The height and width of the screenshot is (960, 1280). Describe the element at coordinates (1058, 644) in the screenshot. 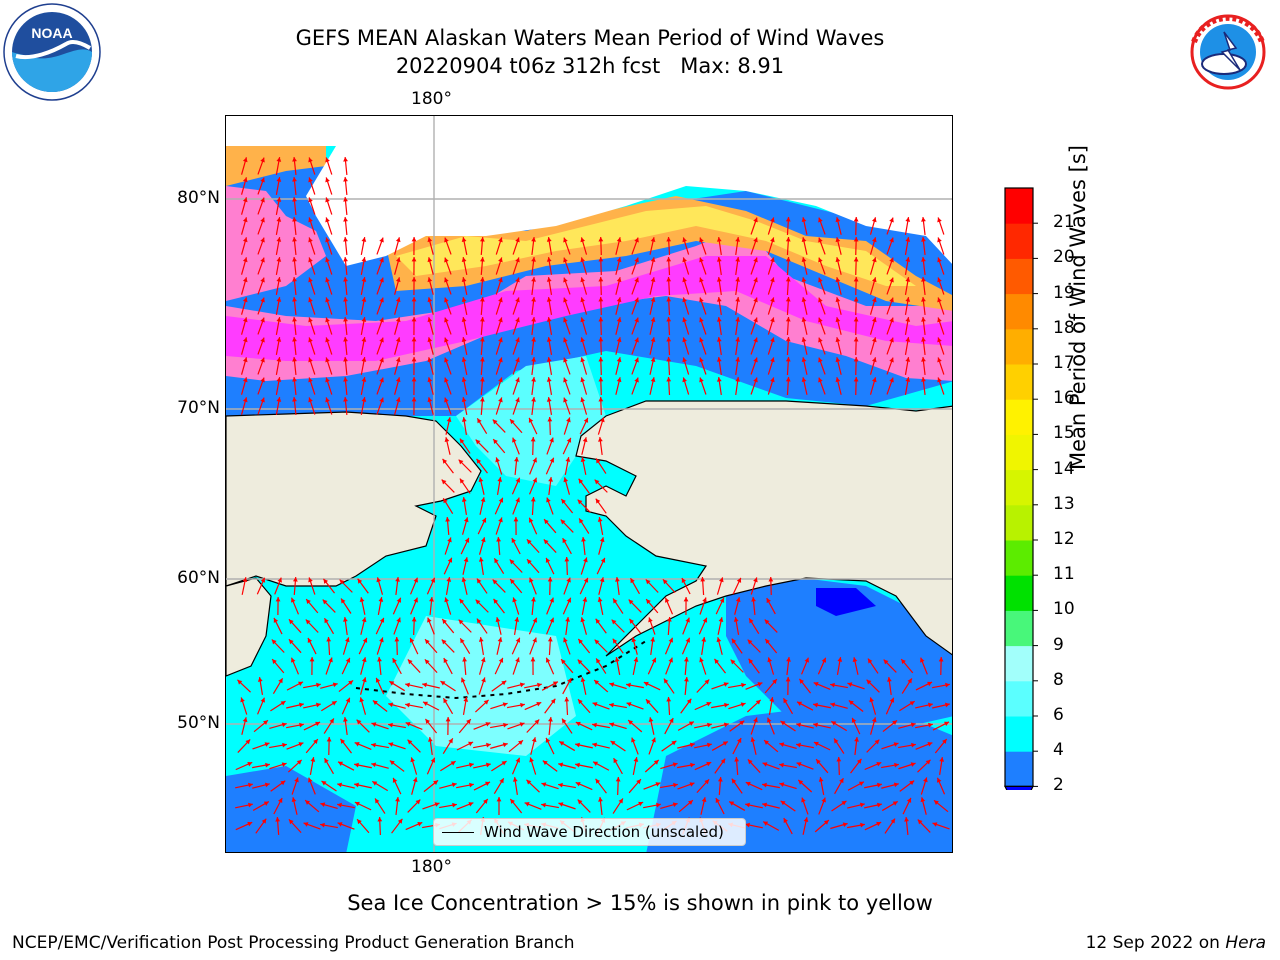

I see `colorbar-tick-label: 9` at that location.